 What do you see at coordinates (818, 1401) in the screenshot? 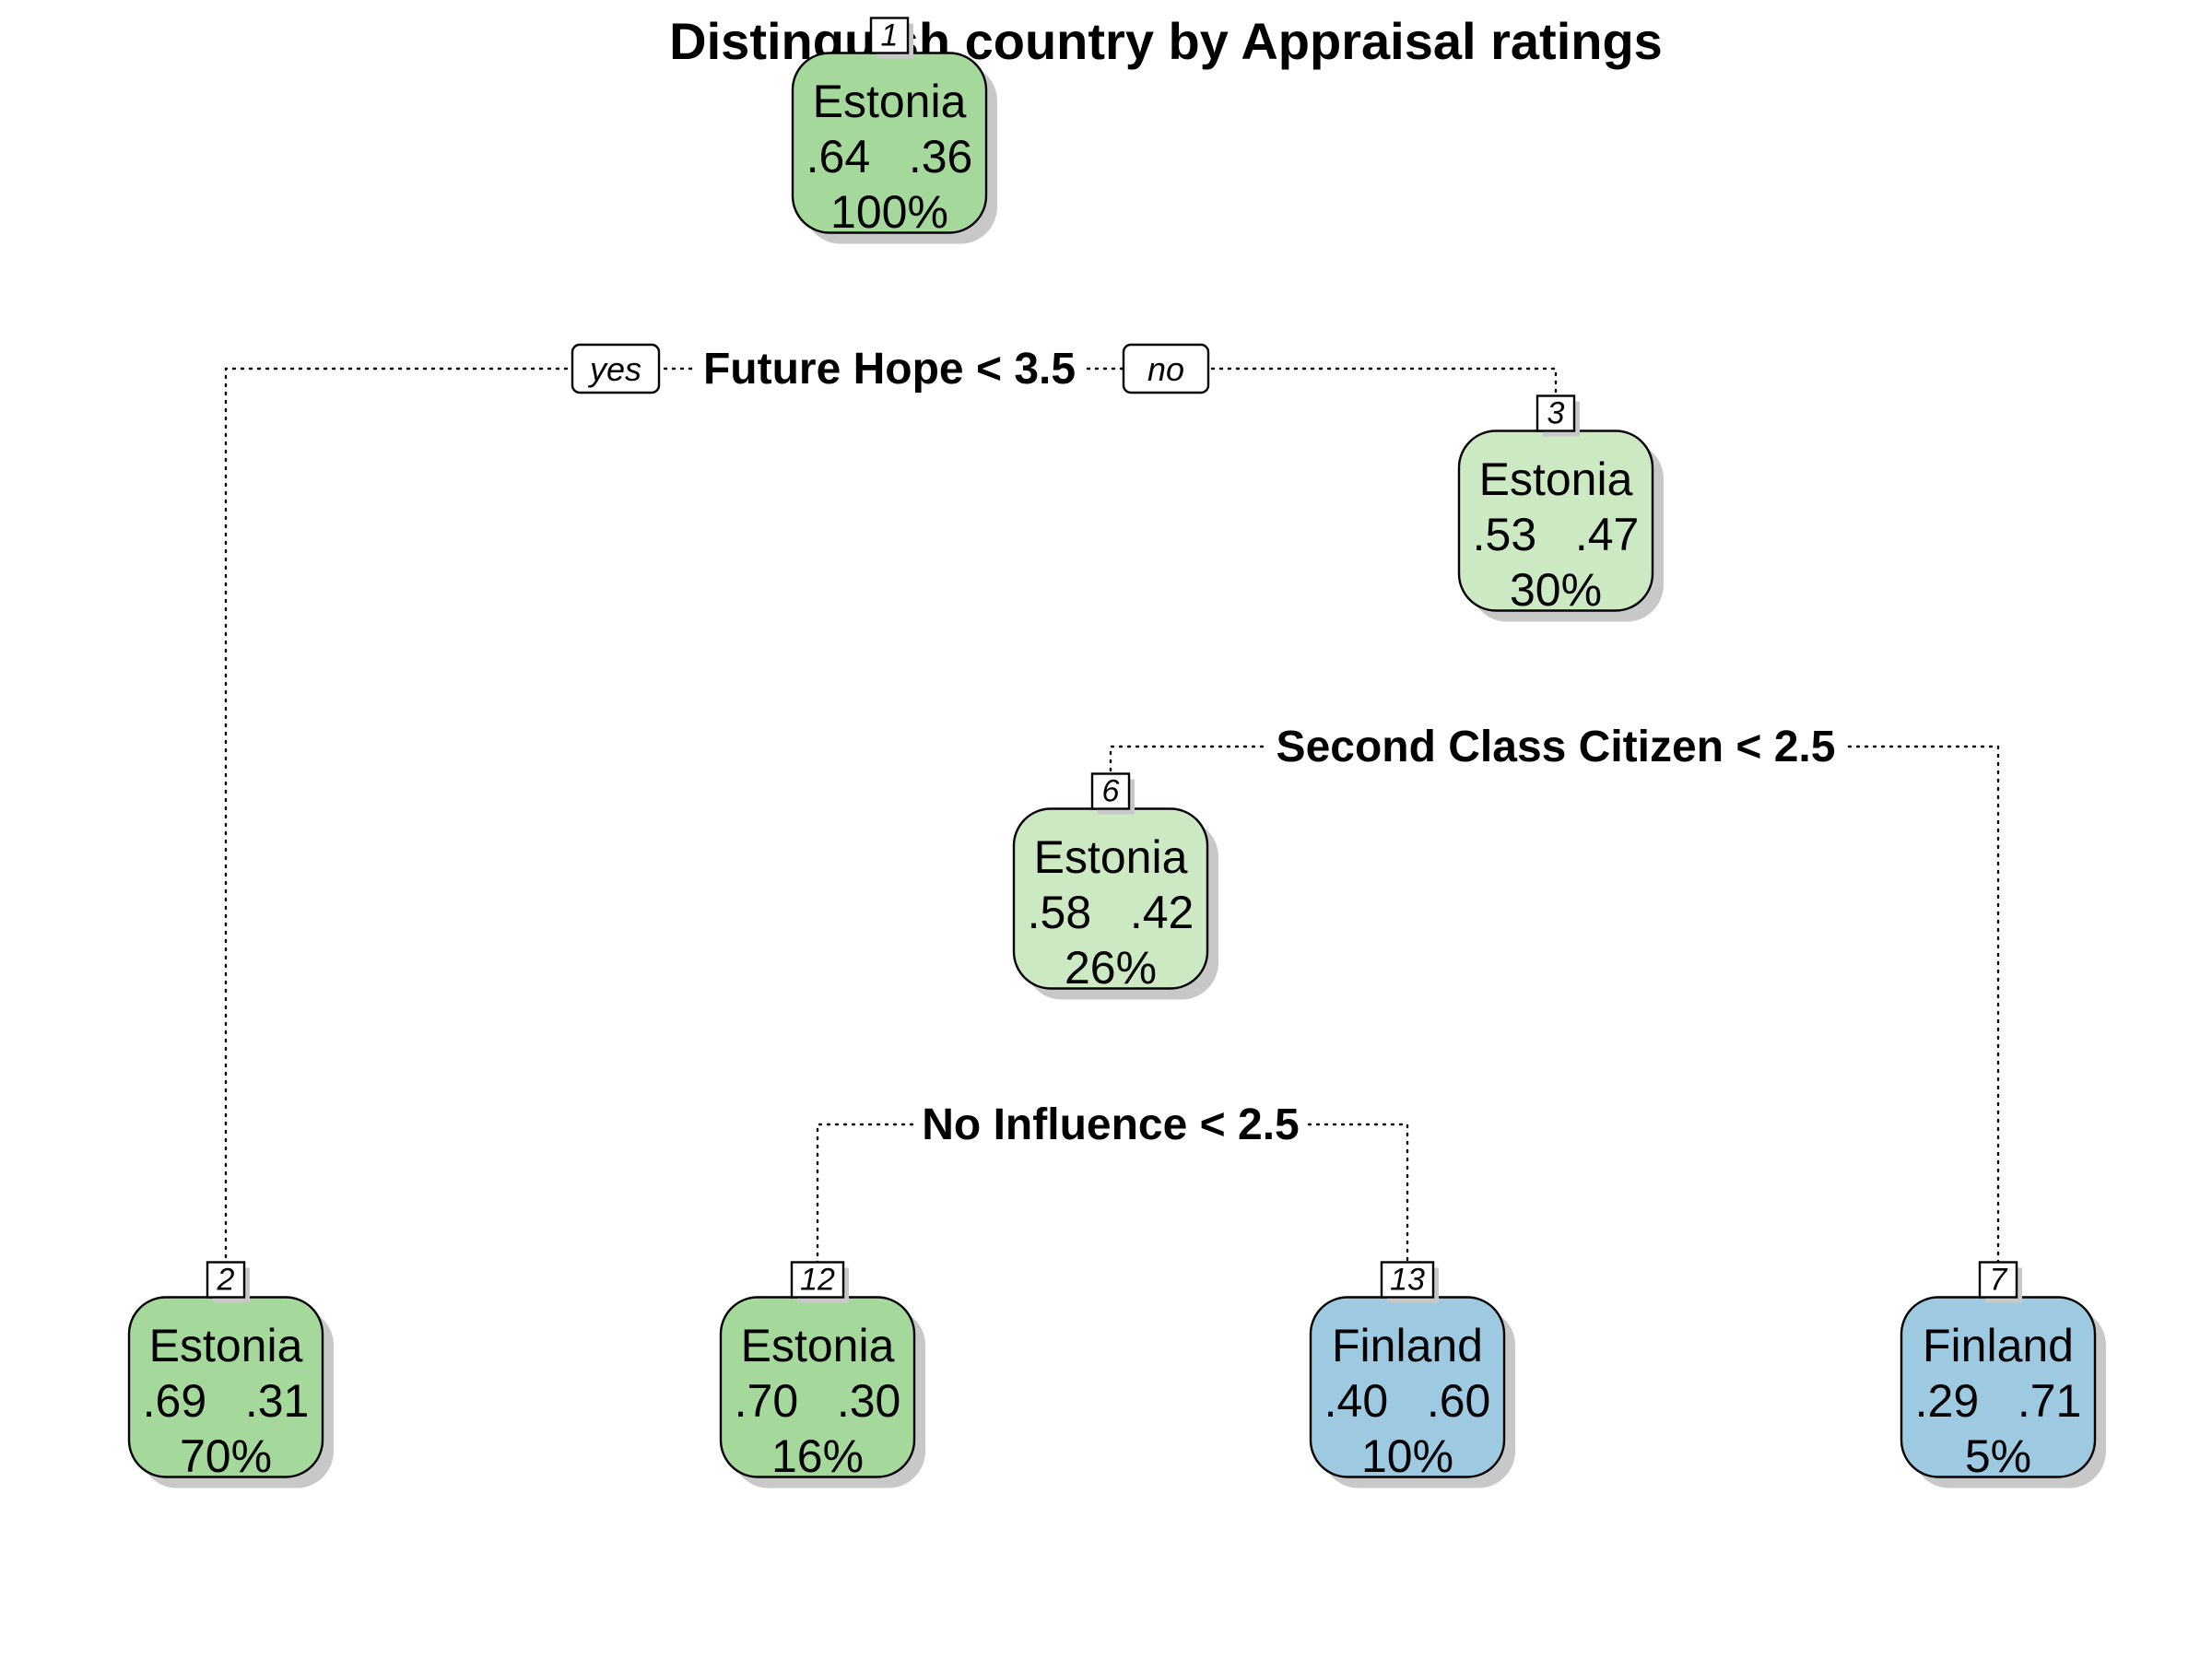
I see `node-probabilities: .70 .30` at bounding box center [818, 1401].